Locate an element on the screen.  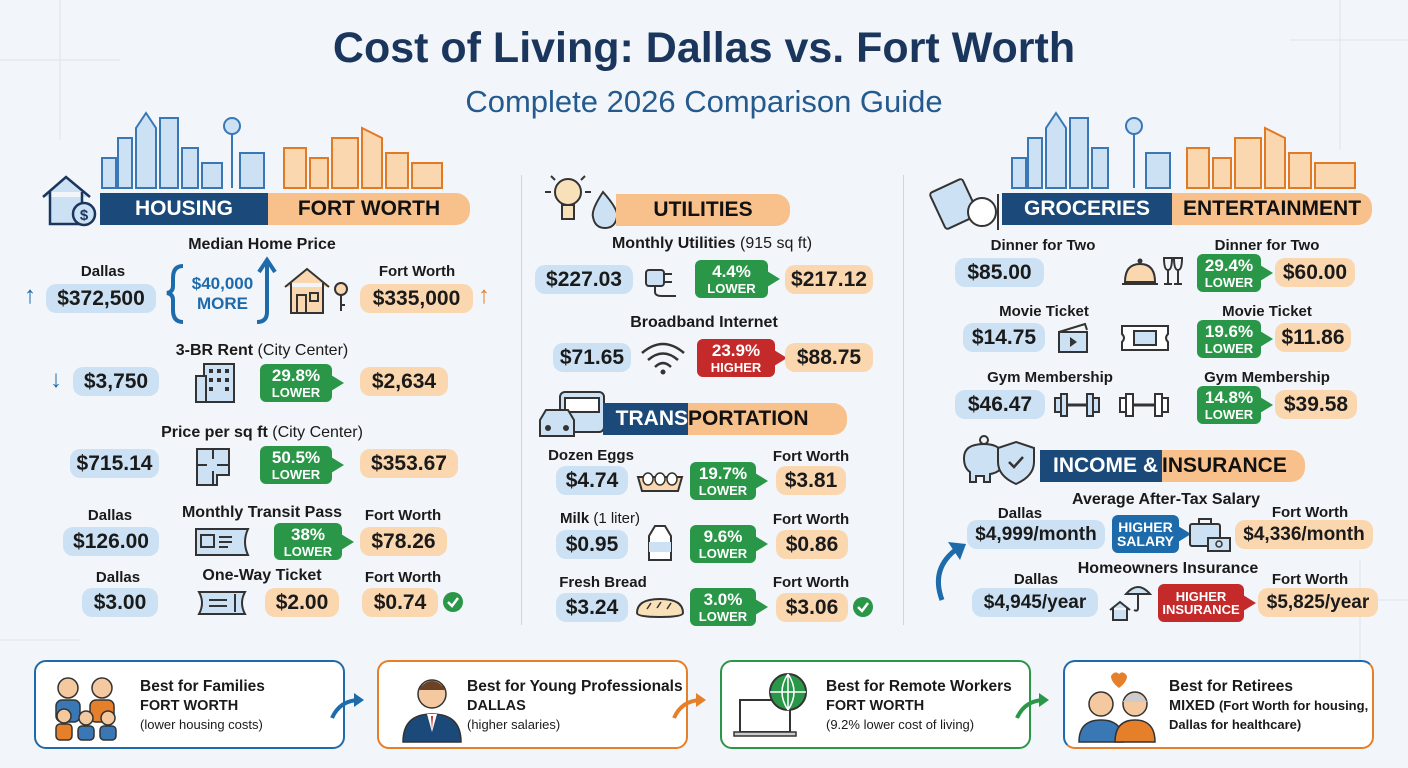
curved-arrow-icon is located at coordinates (951, 571).